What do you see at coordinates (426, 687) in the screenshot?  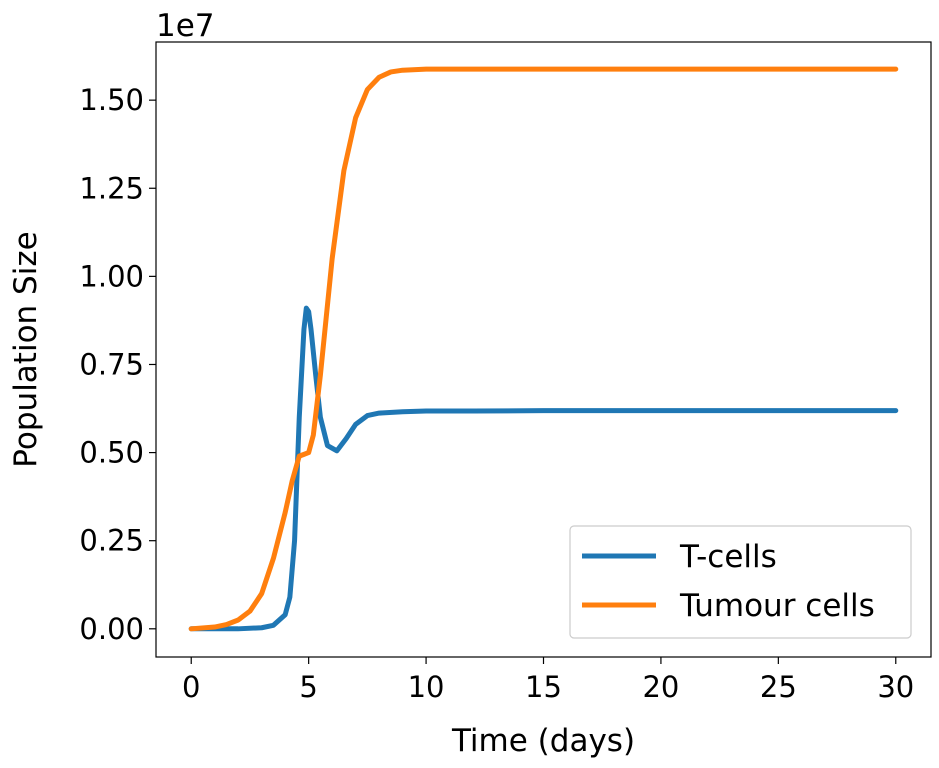 I see `x-tick-label: 10` at bounding box center [426, 687].